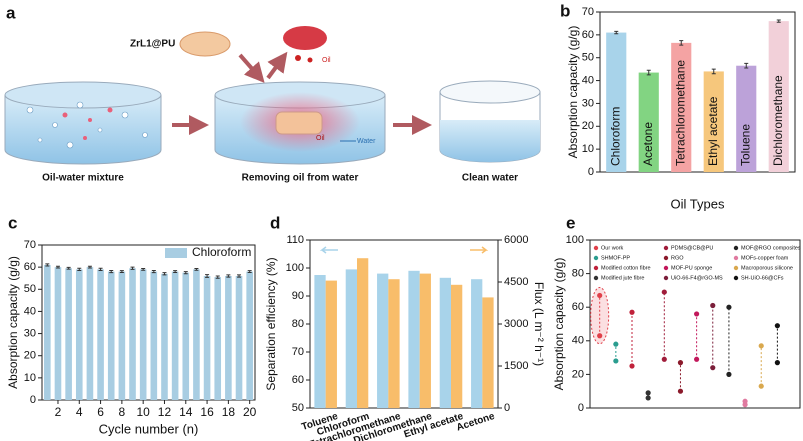 The height and width of the screenshot is (441, 803). What do you see at coordinates (771, 248) in the screenshot?
I see `legend-label: MOF@RGO composites` at bounding box center [771, 248].